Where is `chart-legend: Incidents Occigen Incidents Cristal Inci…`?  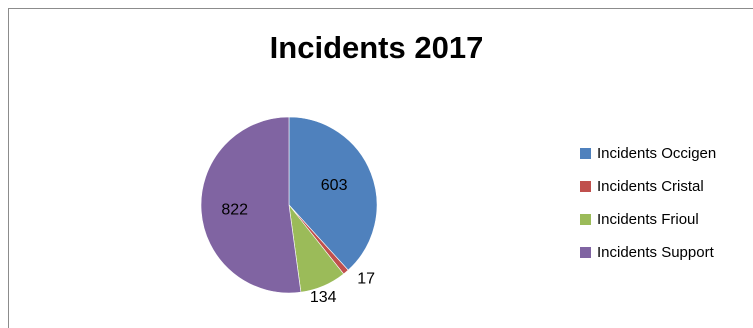
chart-legend: Incidents Occigen Incidents Cristal Inci… is located at coordinates (648, 203).